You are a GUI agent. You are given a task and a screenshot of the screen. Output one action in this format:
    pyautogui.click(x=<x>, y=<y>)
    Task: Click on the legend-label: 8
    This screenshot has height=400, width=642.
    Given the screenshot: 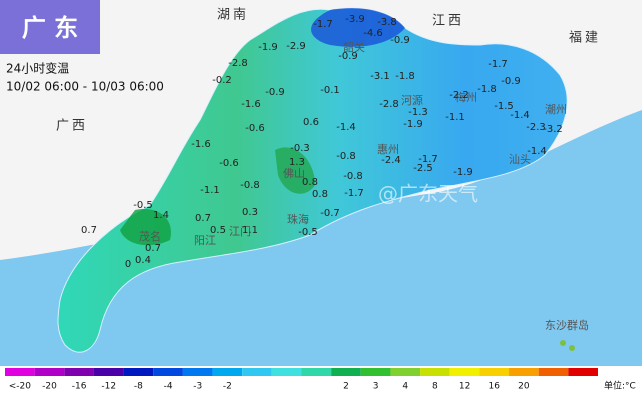 What is the action you would take?
    pyautogui.click(x=435, y=387)
    